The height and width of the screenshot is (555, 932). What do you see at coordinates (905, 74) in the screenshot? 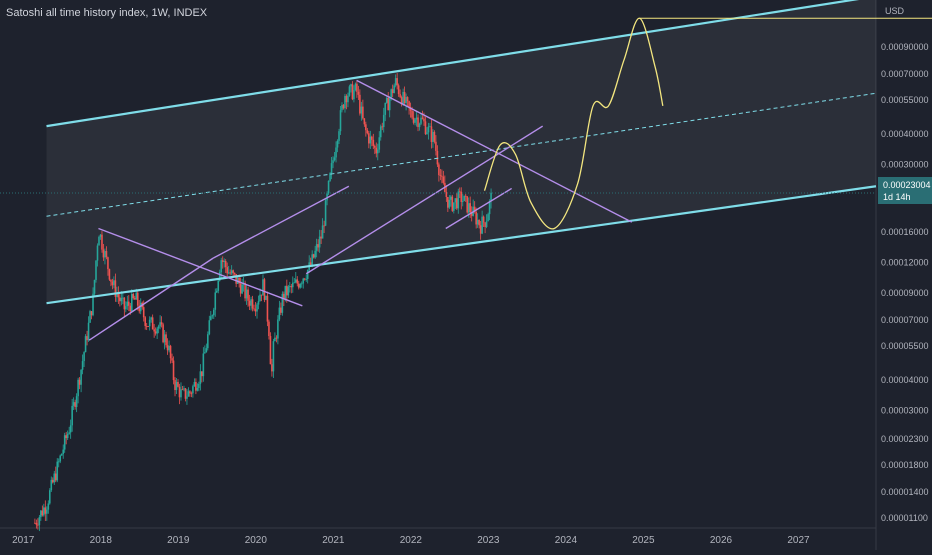
I see `price-tick-label: 0.00070000` at bounding box center [905, 74].